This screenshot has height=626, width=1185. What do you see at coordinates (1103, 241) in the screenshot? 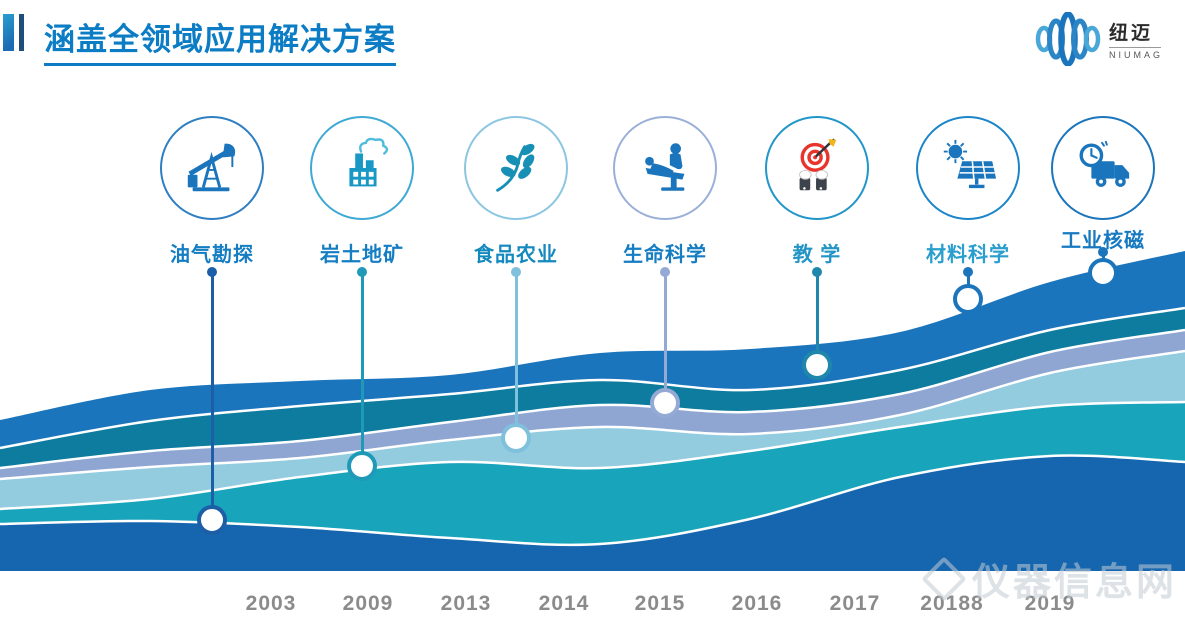
I see `category-label: 工业核磁` at bounding box center [1103, 241].